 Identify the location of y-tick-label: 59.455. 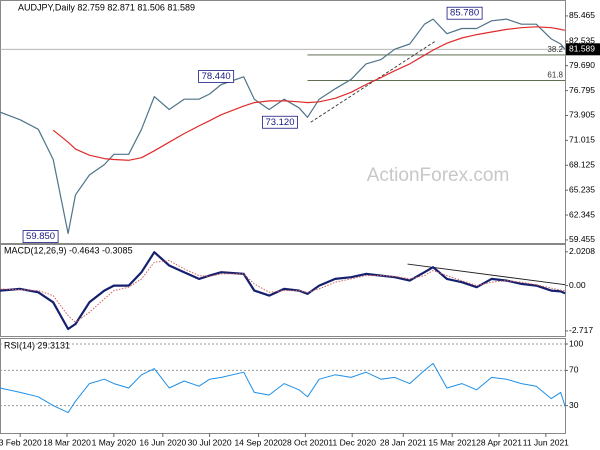
(582, 239).